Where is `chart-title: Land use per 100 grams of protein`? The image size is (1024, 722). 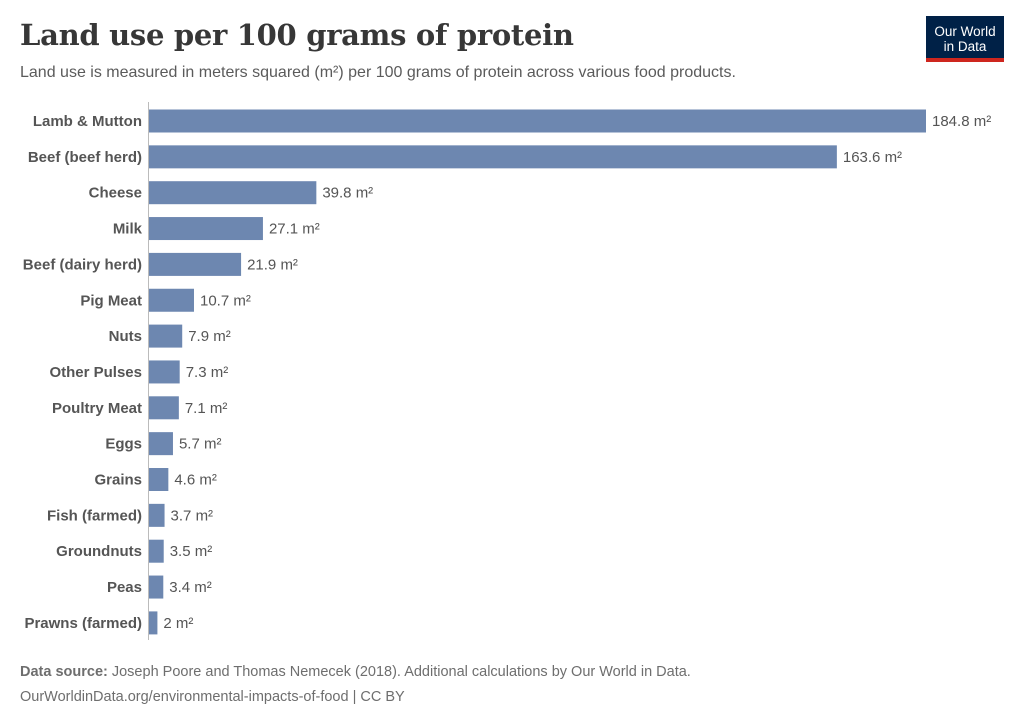 chart-title: Land use per 100 grams of protein is located at coordinates (297, 35).